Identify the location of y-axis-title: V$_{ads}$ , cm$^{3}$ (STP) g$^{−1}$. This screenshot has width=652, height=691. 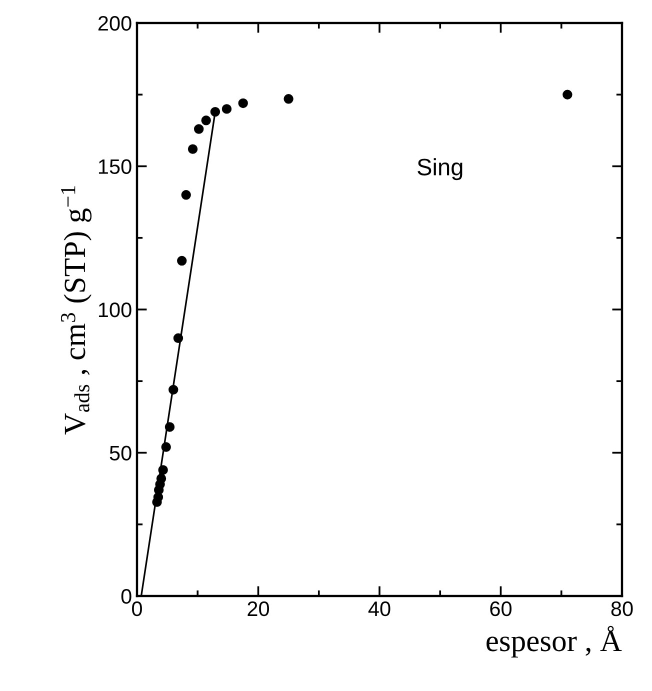
(76, 310).